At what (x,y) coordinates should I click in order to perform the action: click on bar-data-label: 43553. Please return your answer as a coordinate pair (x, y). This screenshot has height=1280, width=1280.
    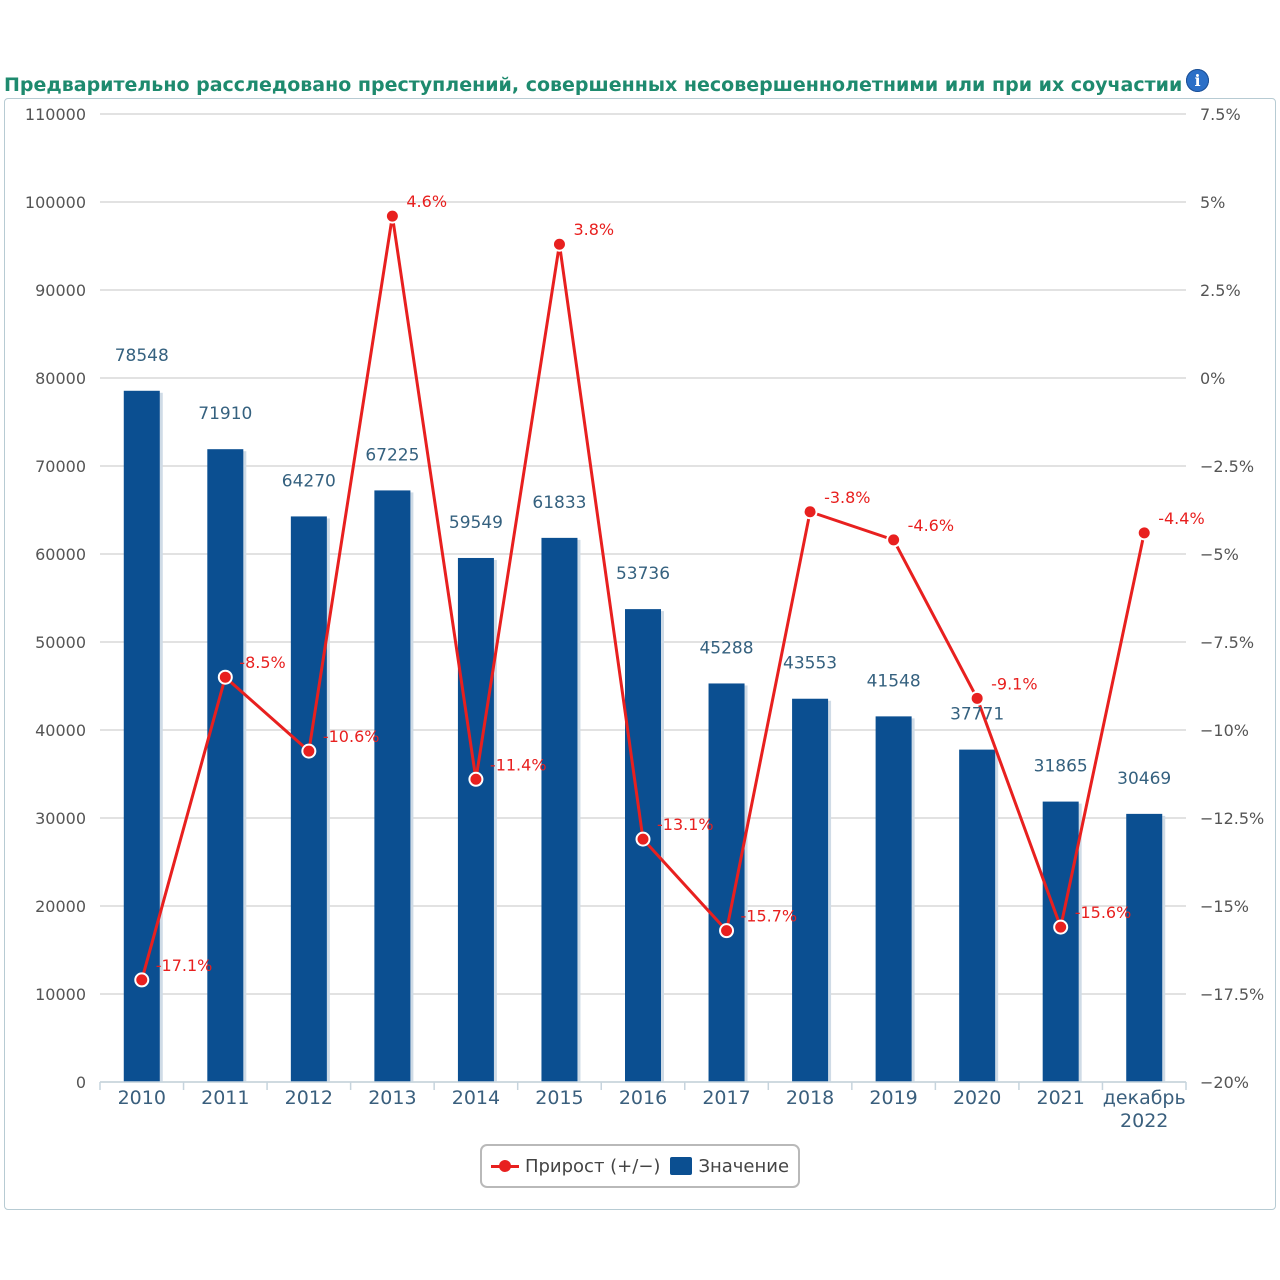
    Looking at the image, I should click on (810, 664).